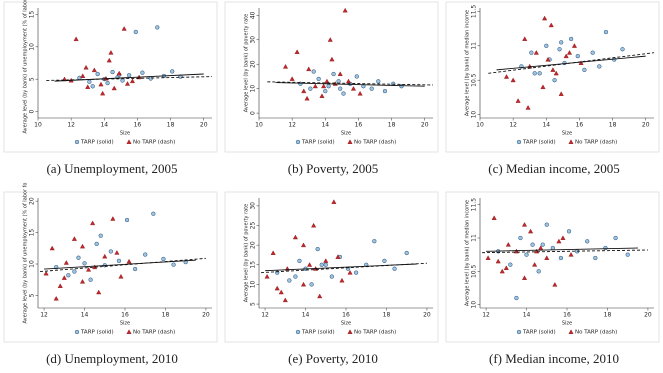 Image resolution: width=663 pixels, height=373 pixels. I want to click on y-tick-label: 11.5, so click(474, 12).